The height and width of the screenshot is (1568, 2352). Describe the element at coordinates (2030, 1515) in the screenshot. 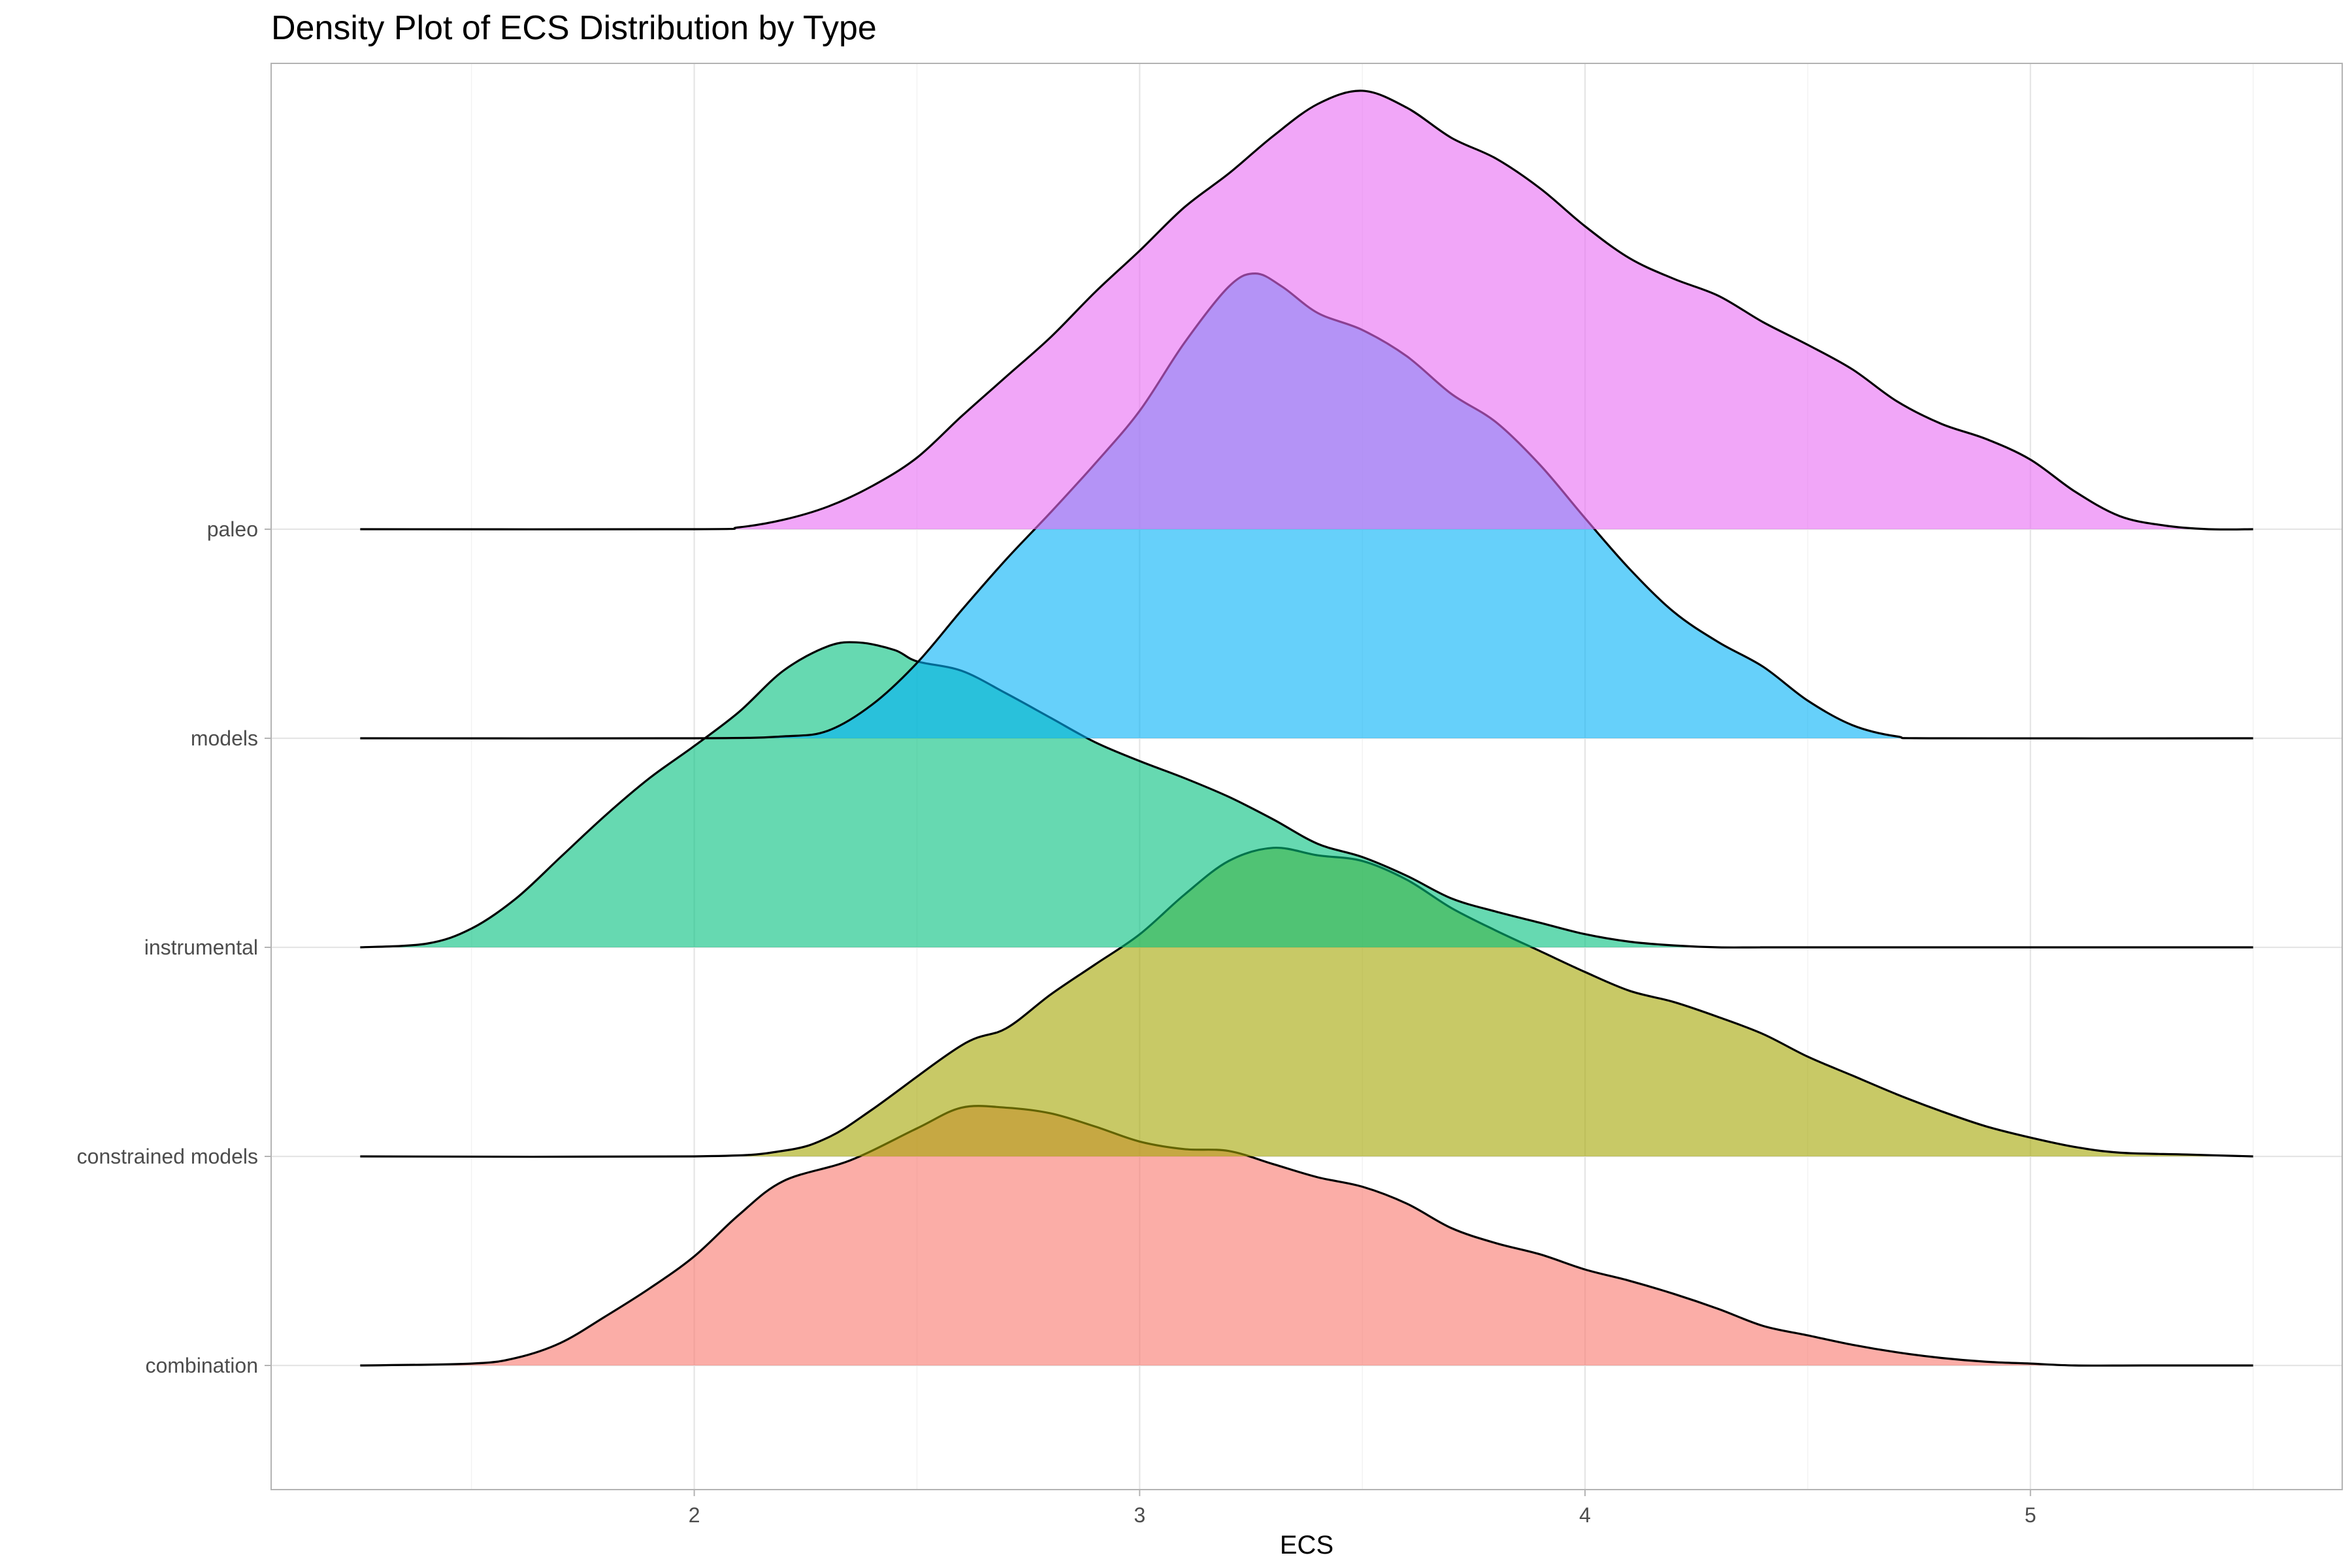

I see `x-tick-label: 5` at that location.